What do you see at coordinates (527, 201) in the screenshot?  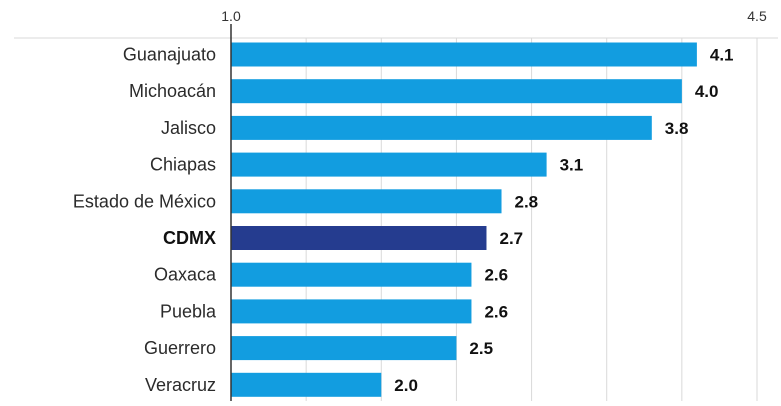 I see `value-label: 2.8` at bounding box center [527, 201].